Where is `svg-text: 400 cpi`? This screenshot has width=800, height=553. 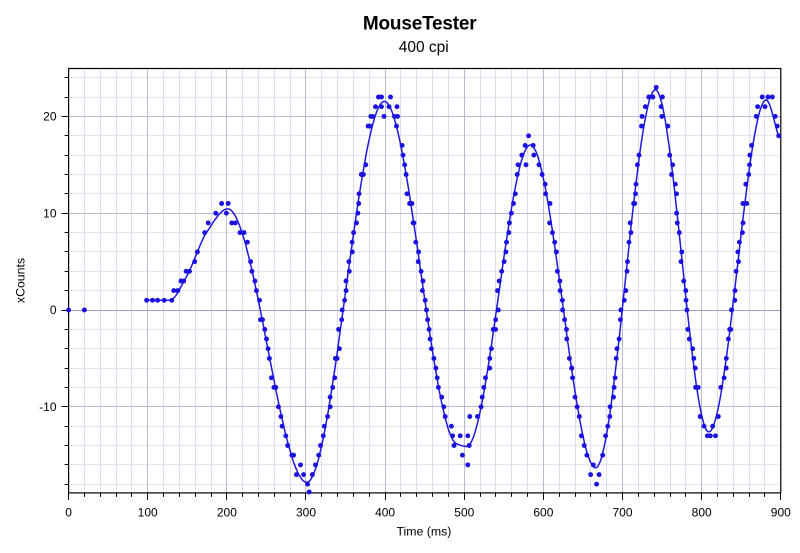
svg-text: 400 cpi is located at coordinates (424, 47).